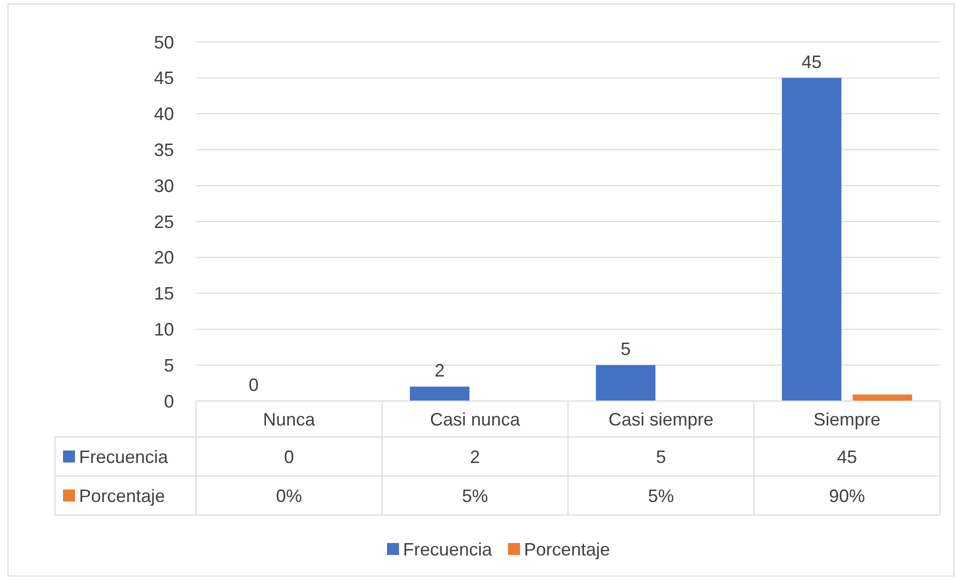  What do you see at coordinates (475, 456) in the screenshot?
I see `data-label: 2` at bounding box center [475, 456].